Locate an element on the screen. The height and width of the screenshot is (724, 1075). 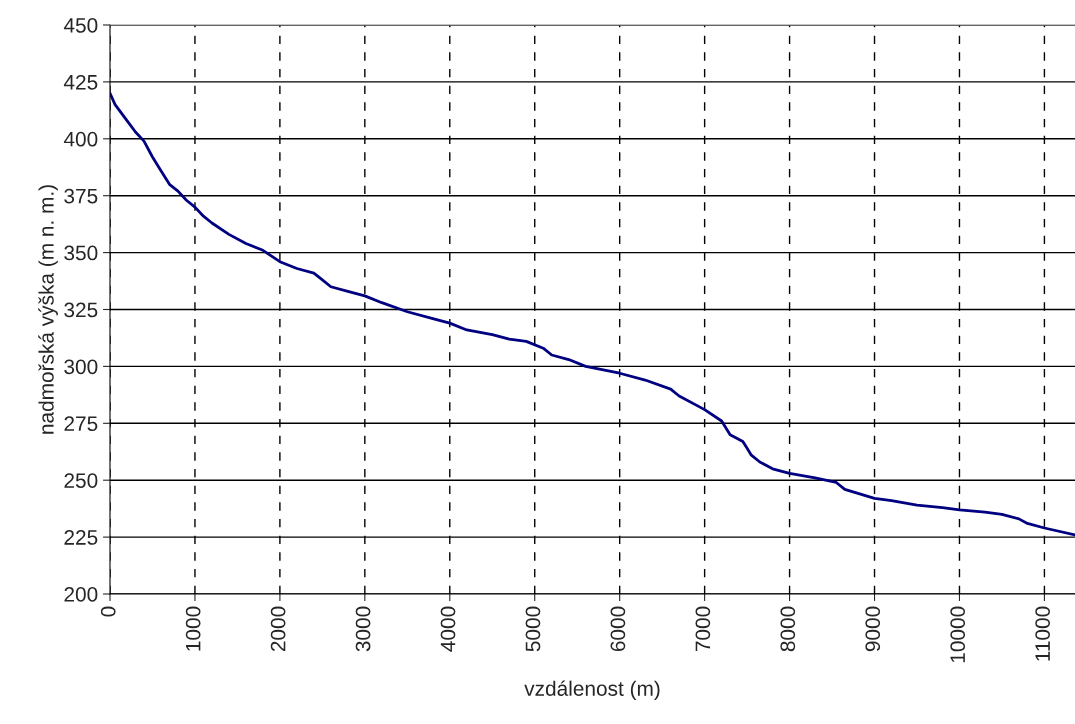
x-tick-label: 11000 is located at coordinates (1043, 633).